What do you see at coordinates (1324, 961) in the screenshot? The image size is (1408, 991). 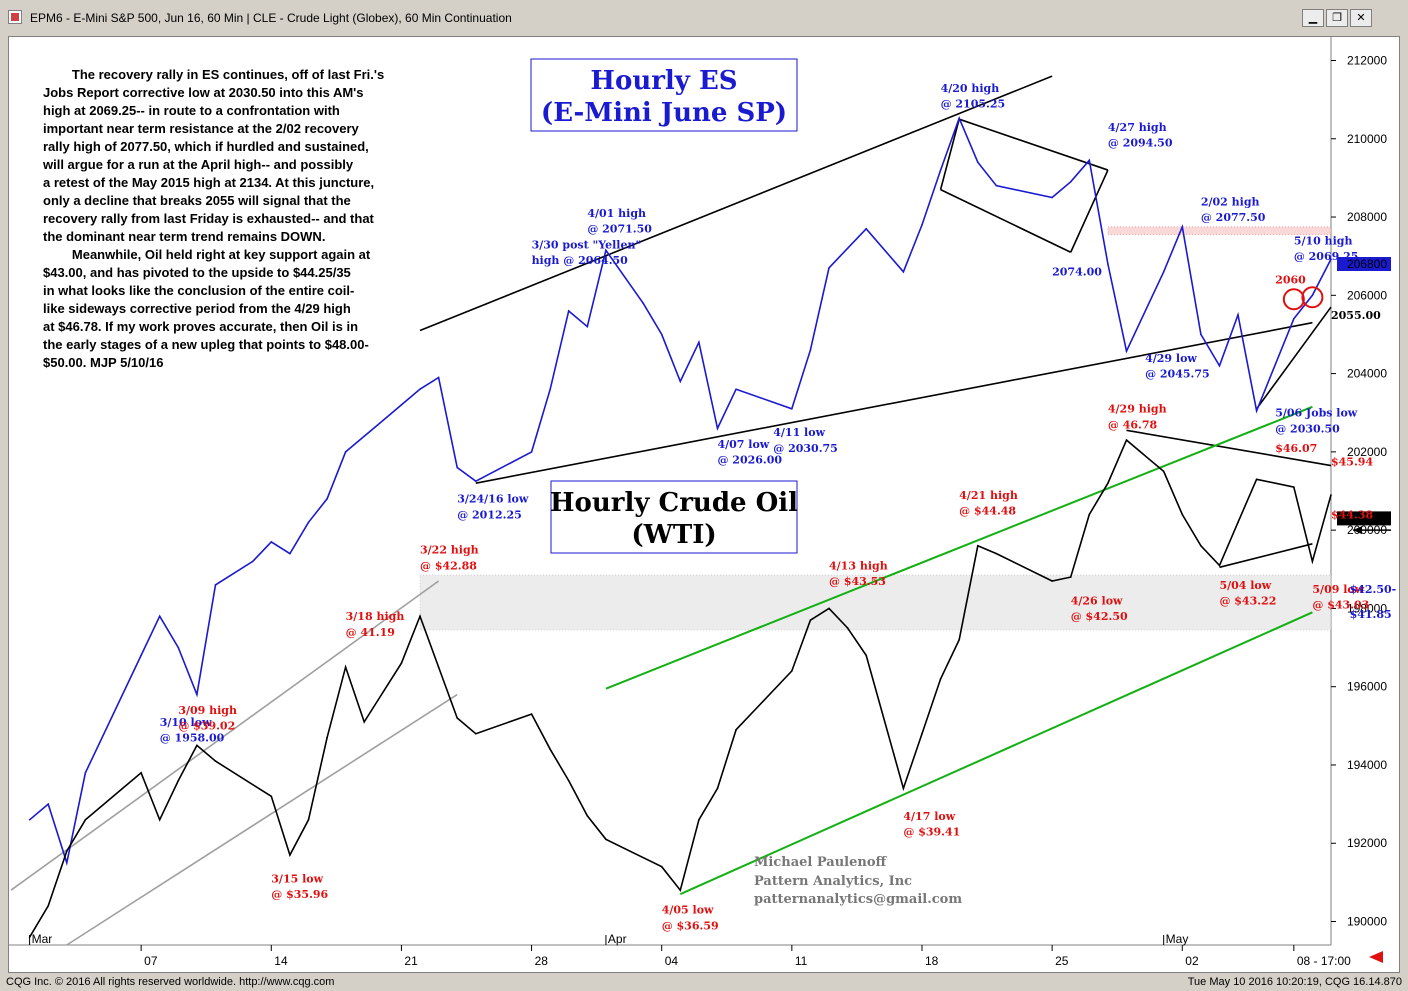 I see `x-tick-label: 08 - 17:00` at bounding box center [1324, 961].